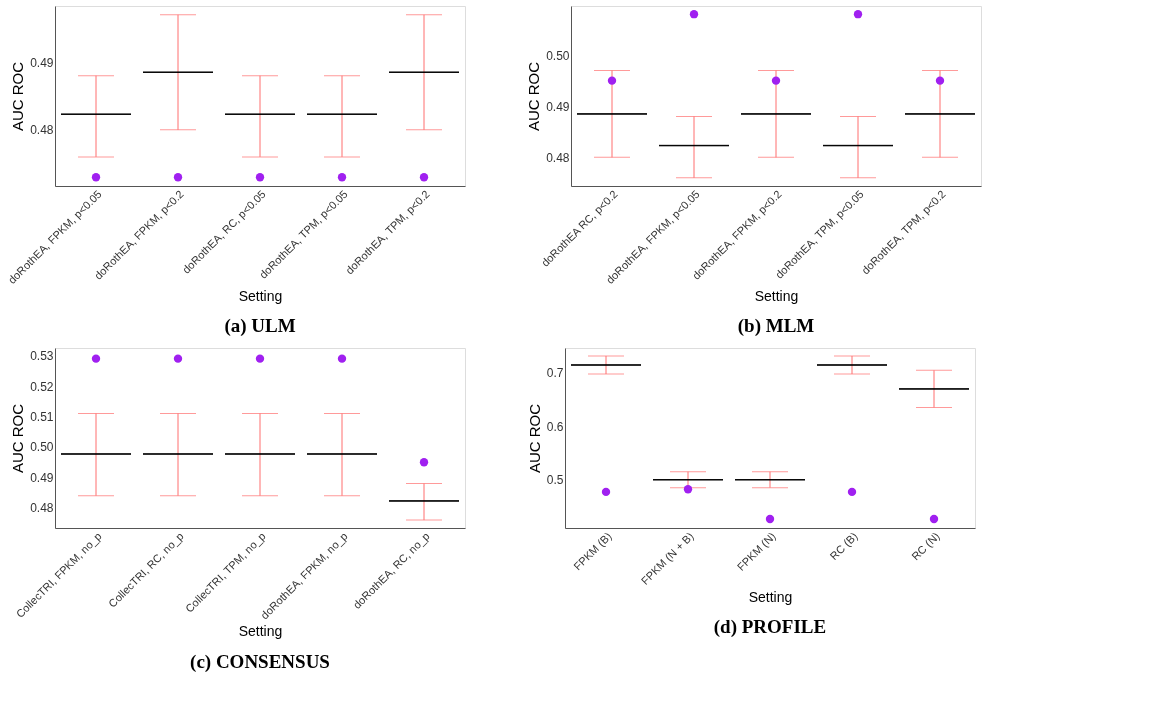 This screenshot has width=1176, height=704. Describe the element at coordinates (555, 426) in the screenshot. I see `y-tick-label: 0.6` at that location.